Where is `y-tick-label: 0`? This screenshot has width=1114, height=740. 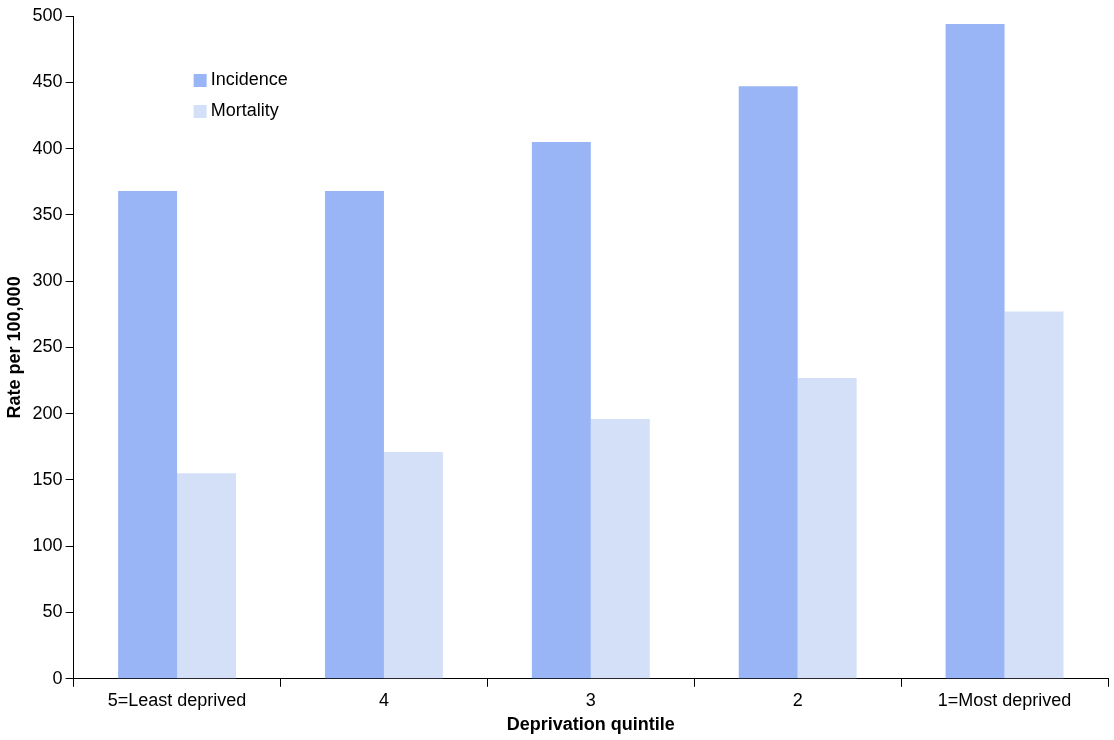
y-tick-label: 0 is located at coordinates (57, 677).